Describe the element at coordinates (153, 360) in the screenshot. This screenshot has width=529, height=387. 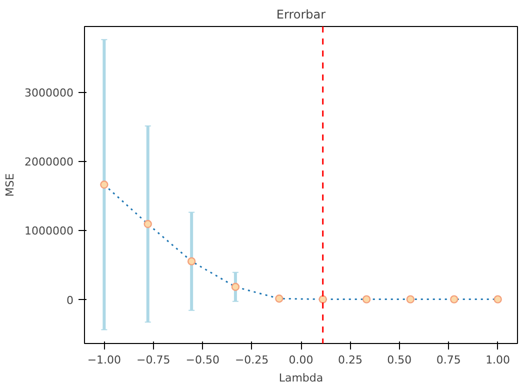
I see `x-tick-label: −0.75` at that location.